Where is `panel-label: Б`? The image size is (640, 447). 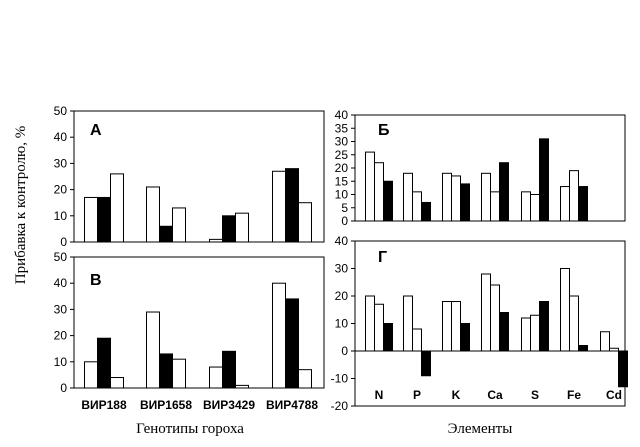 panel-label: Б is located at coordinates (384, 130).